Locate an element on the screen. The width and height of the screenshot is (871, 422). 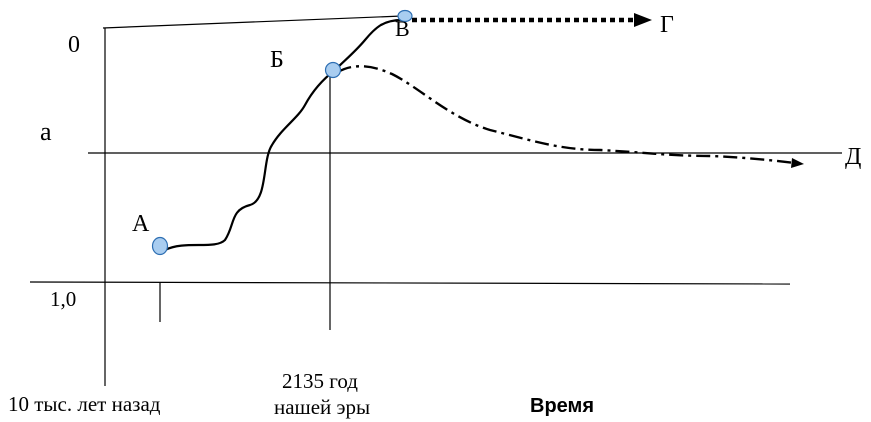
y-label-one: 1,0 is located at coordinates (63, 299).